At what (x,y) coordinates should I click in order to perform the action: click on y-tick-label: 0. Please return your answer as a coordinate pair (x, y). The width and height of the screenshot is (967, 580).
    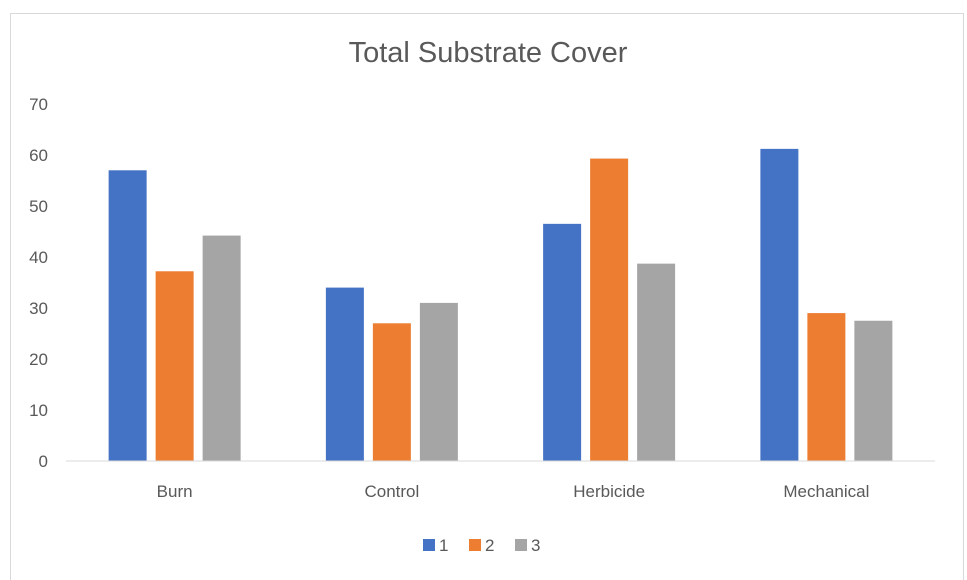
    Looking at the image, I should click on (43, 461).